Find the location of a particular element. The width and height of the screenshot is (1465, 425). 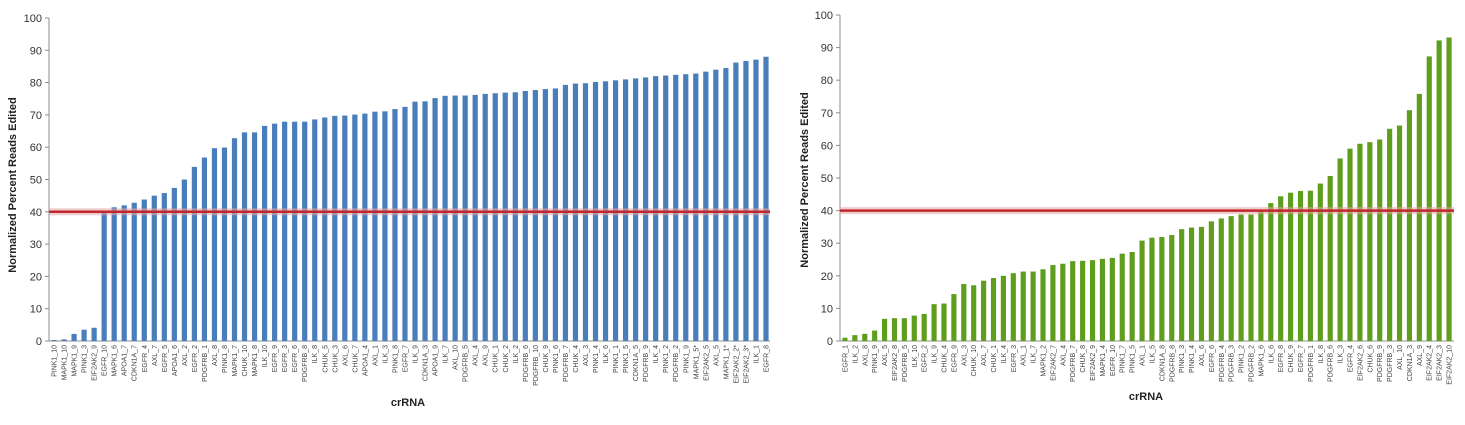

x-tick-label: ILK_2 is located at coordinates (516, 354).